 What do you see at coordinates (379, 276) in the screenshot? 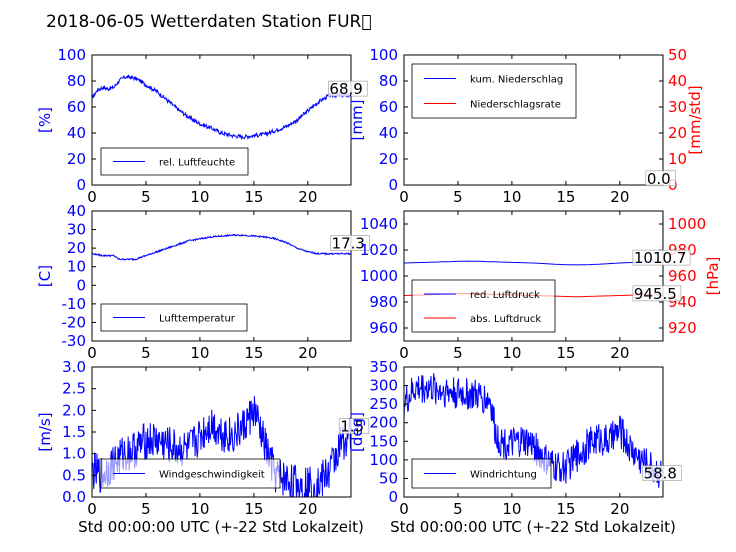
I see `y-tick-label: 1000` at bounding box center [379, 276].